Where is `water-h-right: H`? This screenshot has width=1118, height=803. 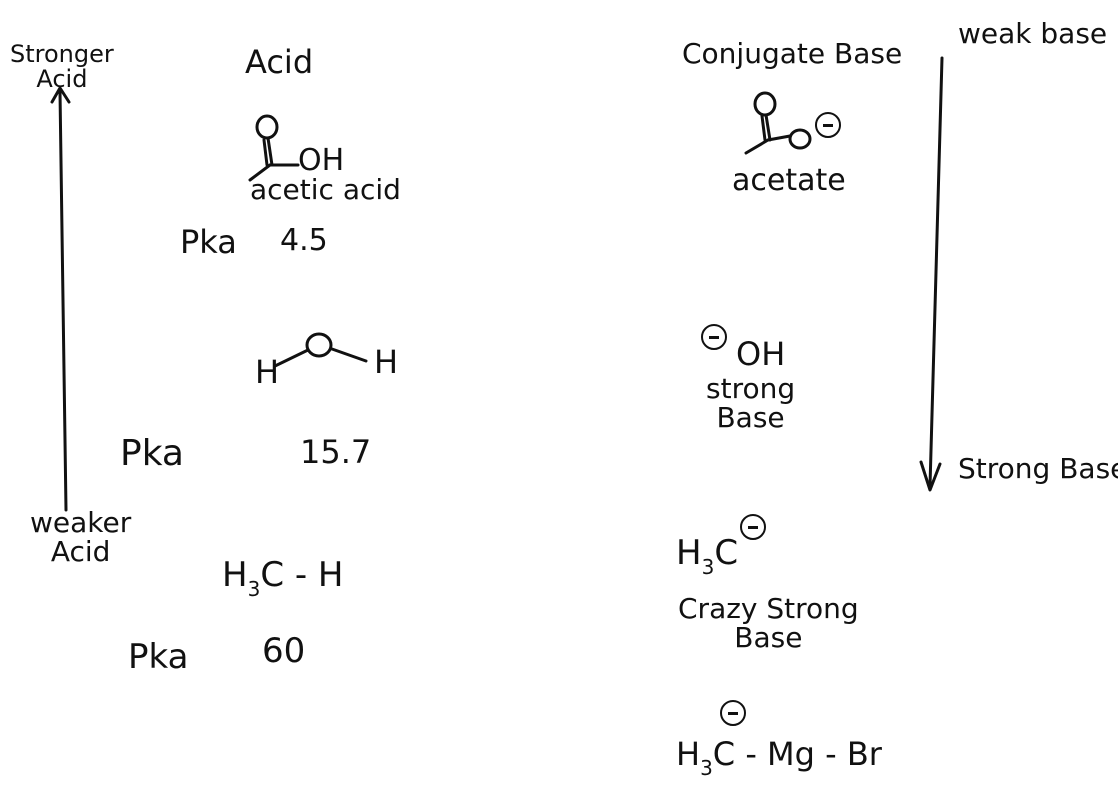
water-h-right: H is located at coordinates (386, 362).